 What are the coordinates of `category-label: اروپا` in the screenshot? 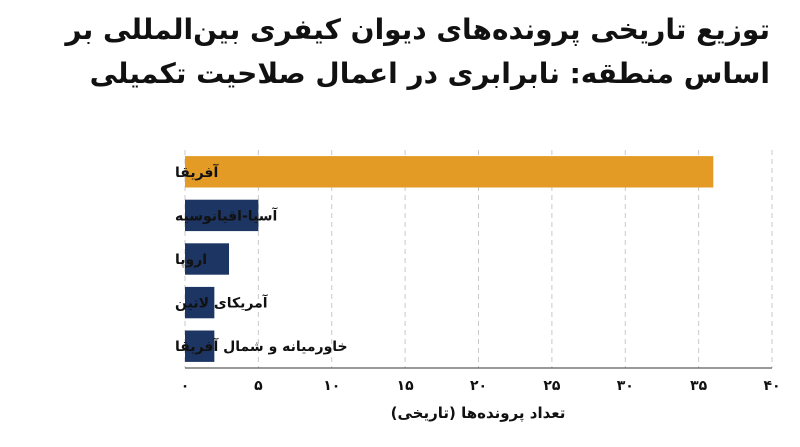 It's located at (191, 260).